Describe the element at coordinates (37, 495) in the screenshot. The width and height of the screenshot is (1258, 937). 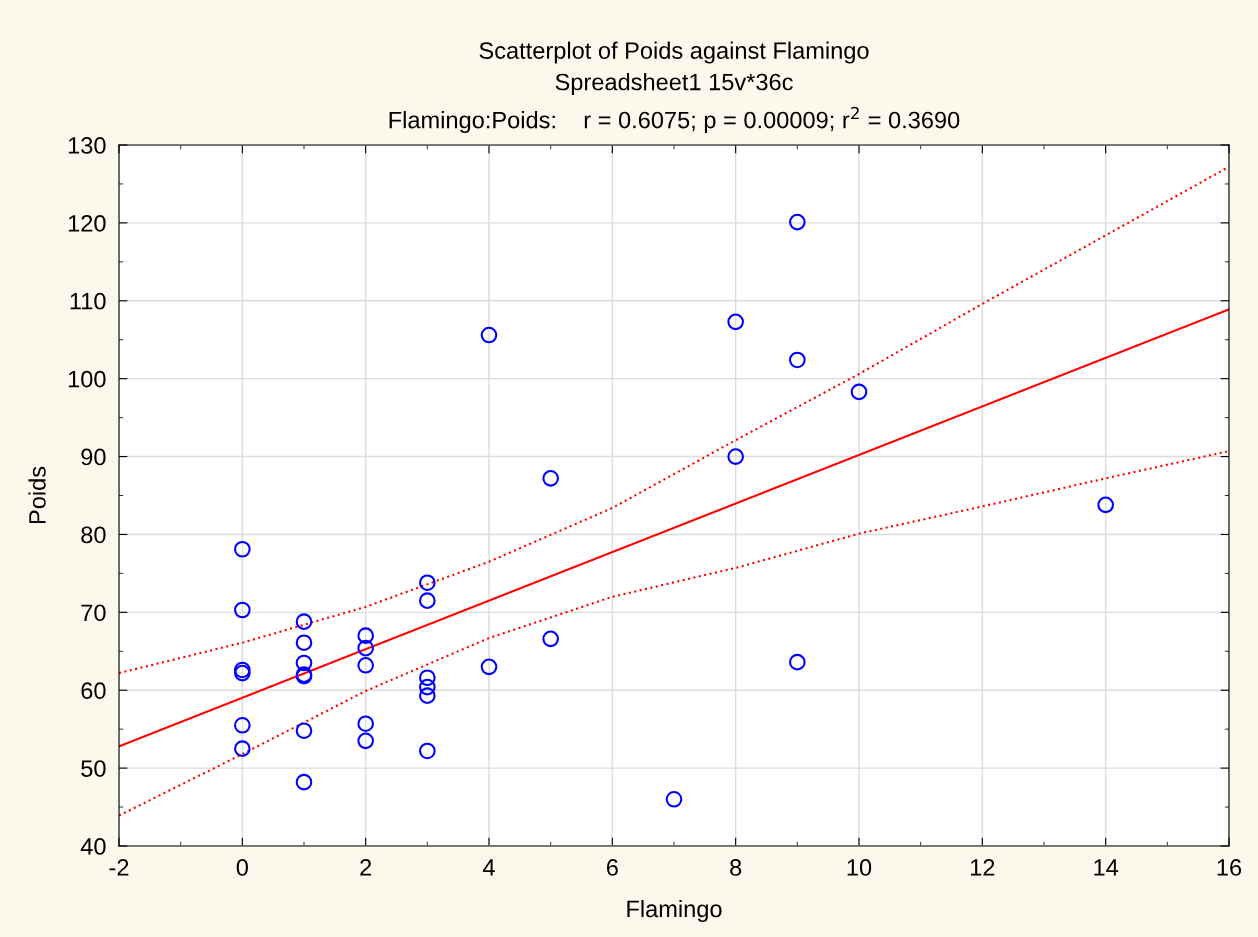
I see `y-axis-title: Poids` at that location.